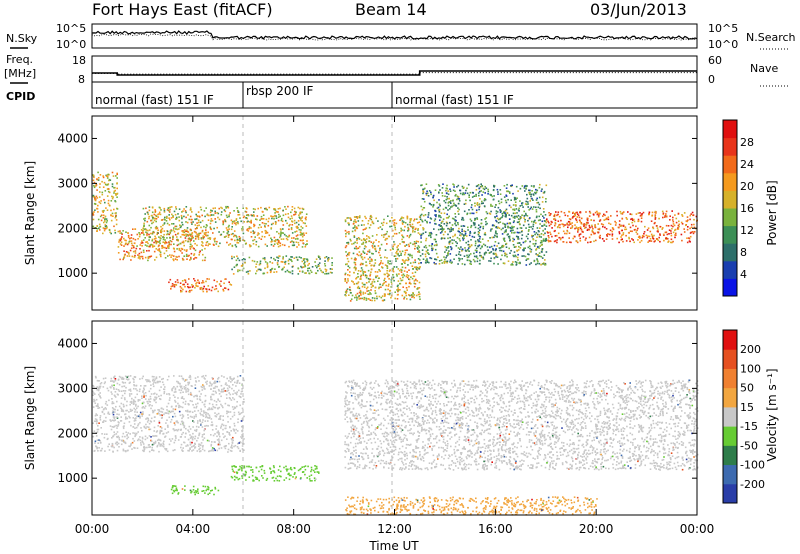  I want to click on freq-label: Freq., so click(19, 59).